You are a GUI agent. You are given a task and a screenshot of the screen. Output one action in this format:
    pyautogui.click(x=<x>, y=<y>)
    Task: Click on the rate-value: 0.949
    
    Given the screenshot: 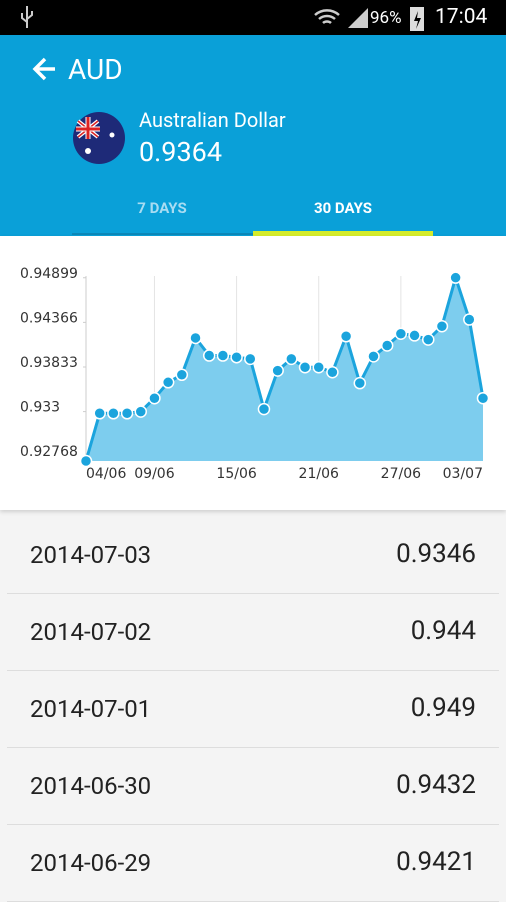 What is the action you would take?
    pyautogui.click(x=443, y=708)
    